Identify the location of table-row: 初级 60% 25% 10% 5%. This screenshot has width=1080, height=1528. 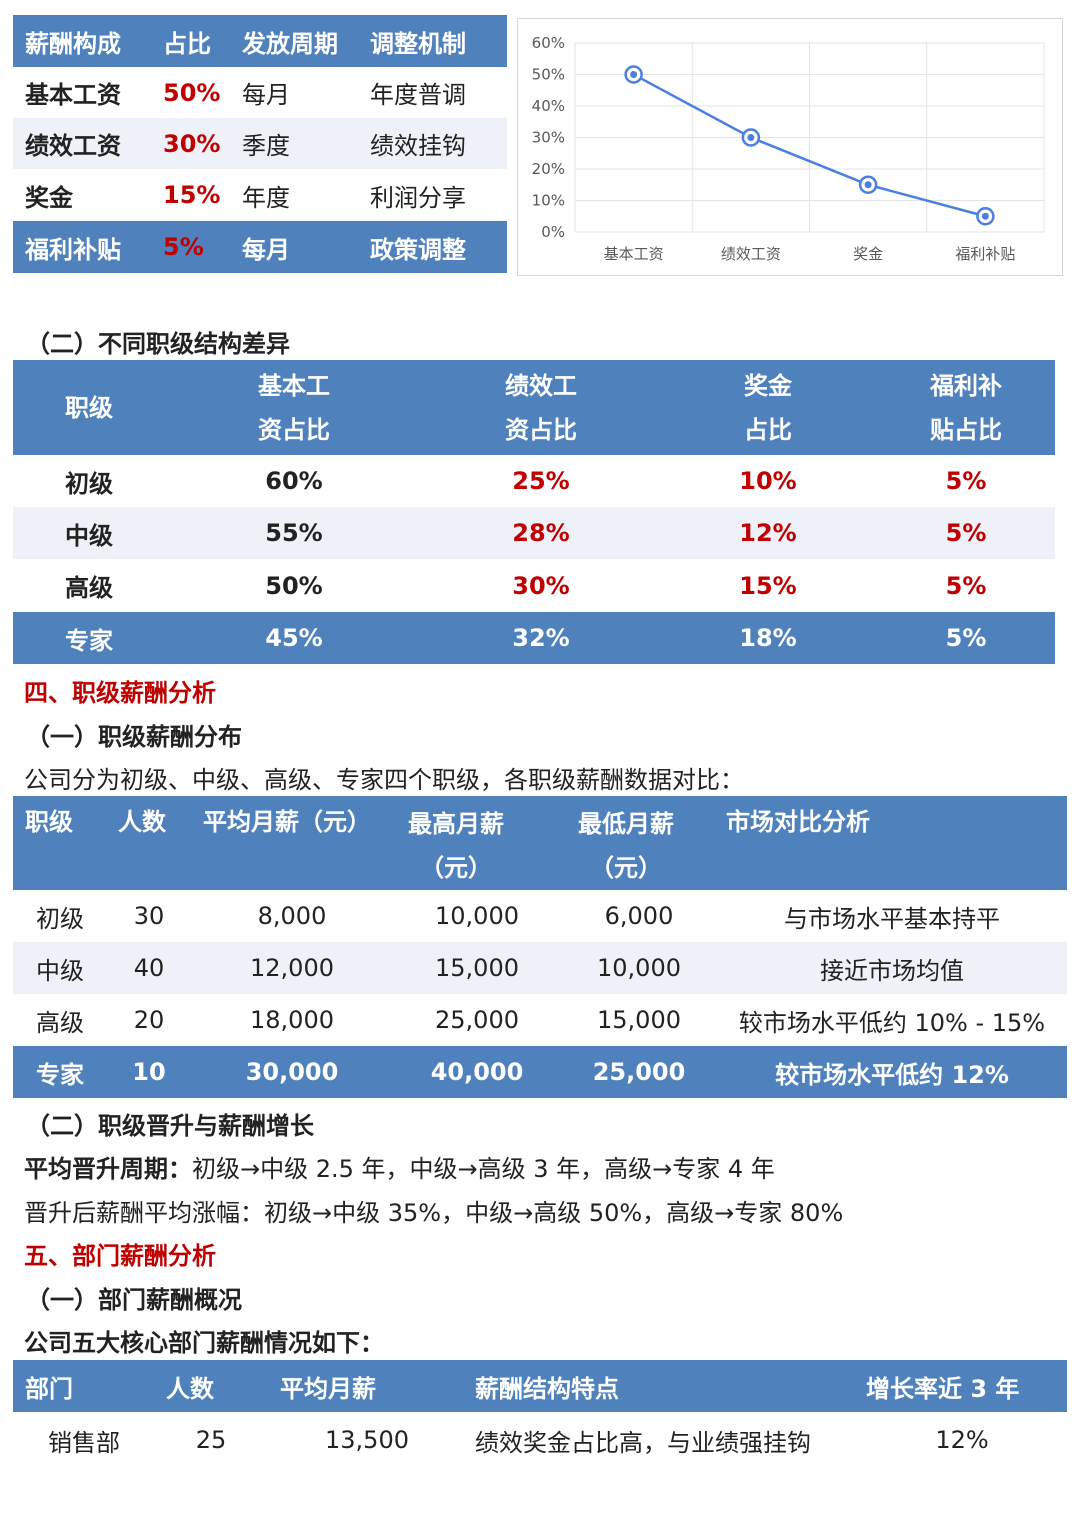
(534, 481).